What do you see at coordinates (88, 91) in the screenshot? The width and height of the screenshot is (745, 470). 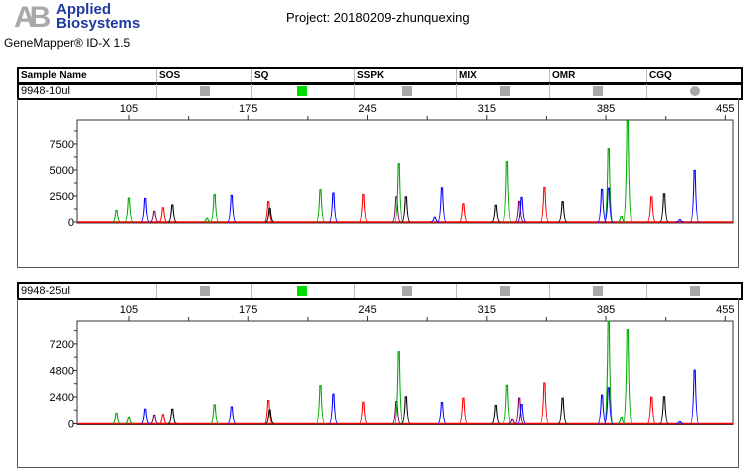 I see `sample-name: 9948-10ul` at bounding box center [88, 91].